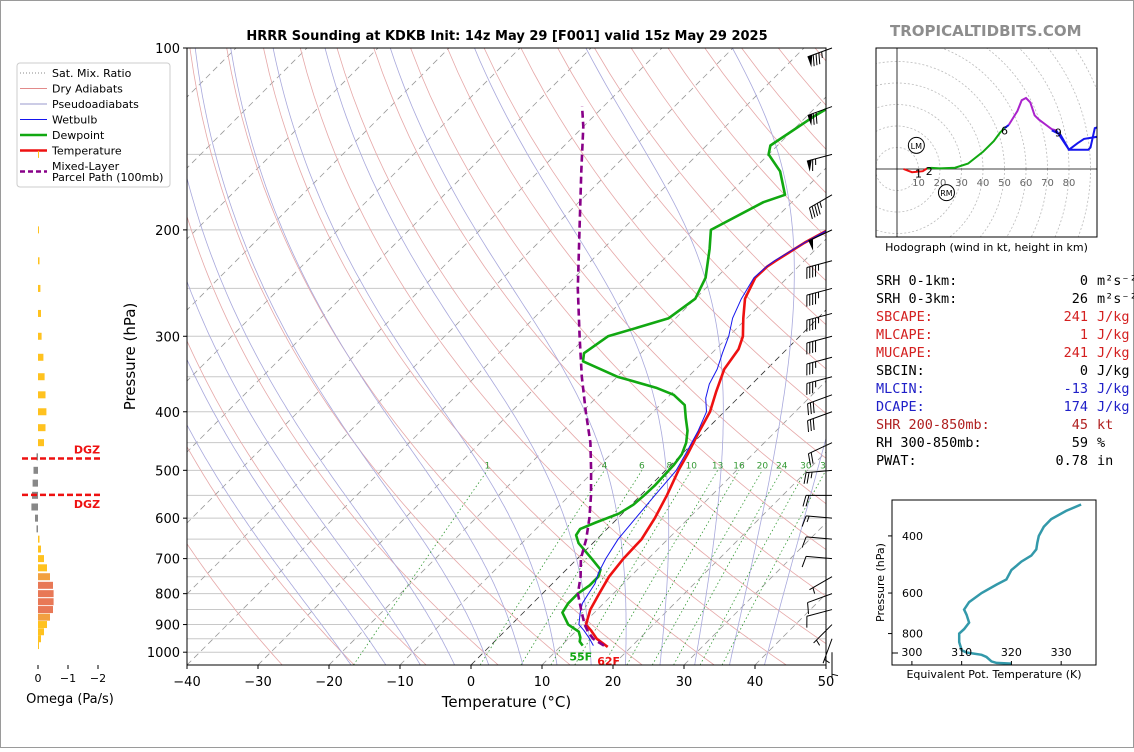 The image size is (1134, 752). What do you see at coordinates (38, 678) in the screenshot?
I see `omega-x-tick-label: 0` at bounding box center [38, 678].